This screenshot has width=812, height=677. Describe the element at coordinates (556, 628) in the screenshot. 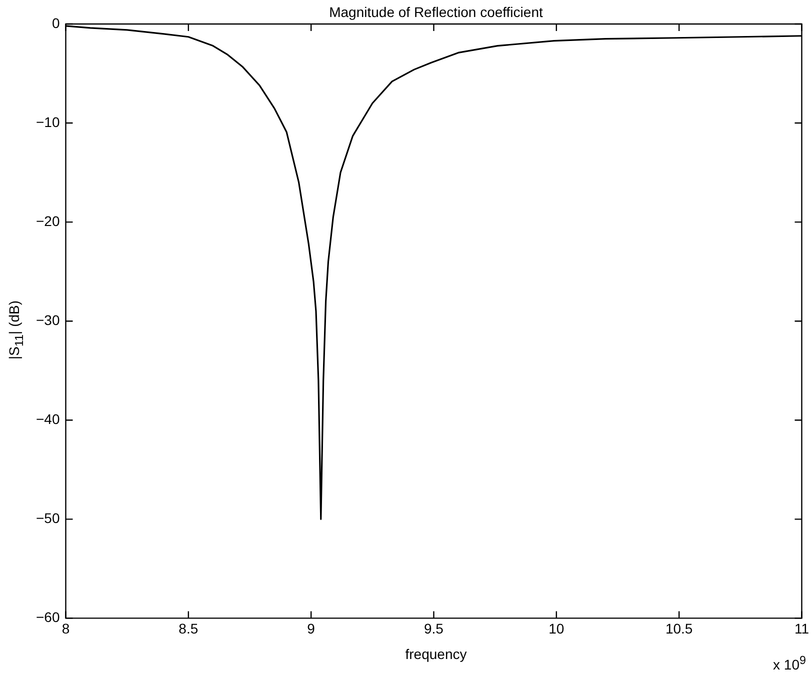

I see `x-tick-label: 10` at that location.